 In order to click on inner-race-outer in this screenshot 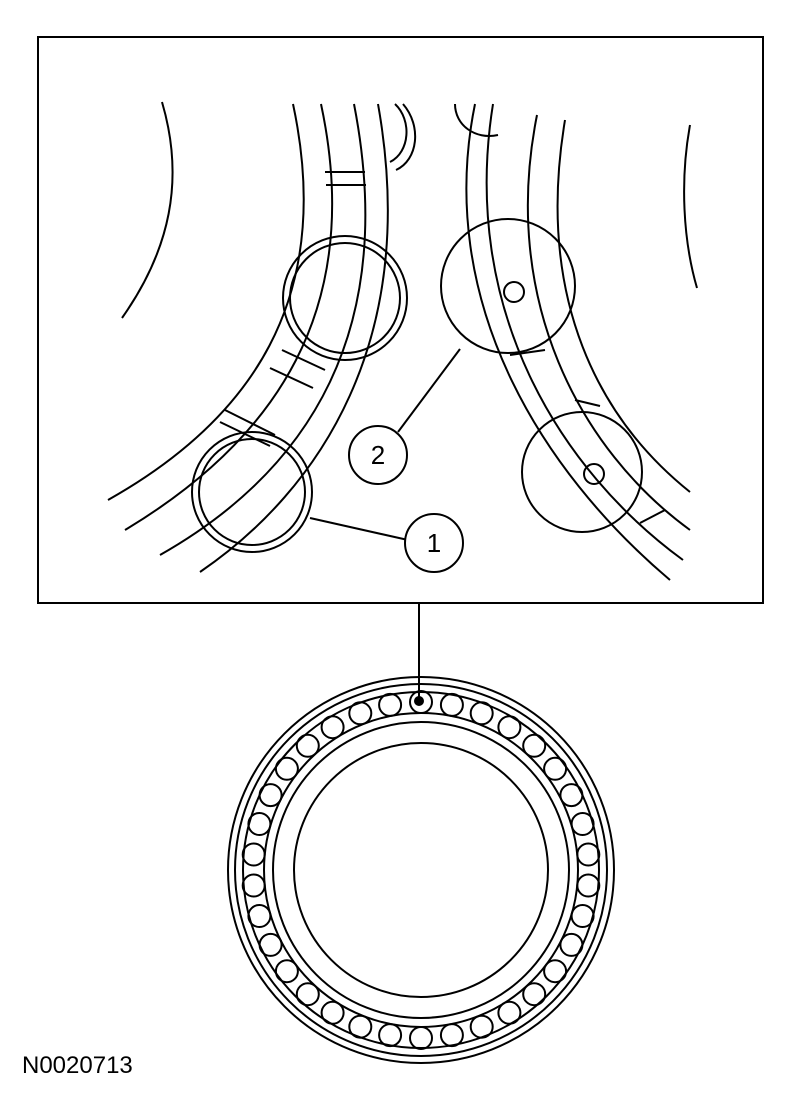, I will do `click(421, 870)`.